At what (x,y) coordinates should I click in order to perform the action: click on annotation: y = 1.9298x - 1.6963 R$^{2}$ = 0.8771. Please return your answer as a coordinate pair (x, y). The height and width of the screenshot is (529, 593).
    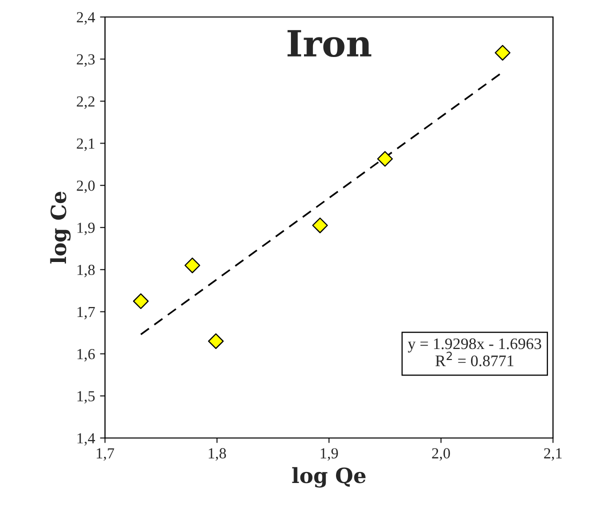
    Looking at the image, I should click on (475, 352).